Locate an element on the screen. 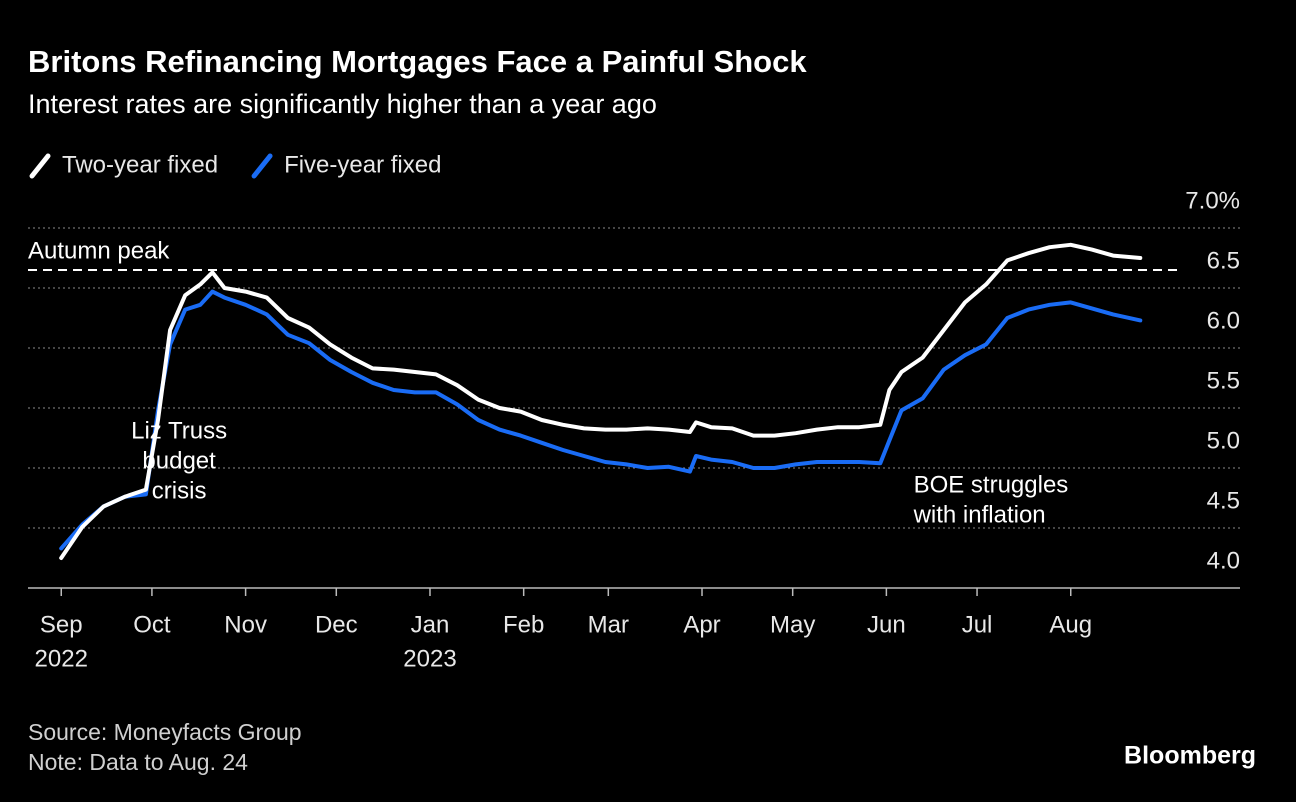 This screenshot has width=1296, height=802. y-tick-label: 5.0 is located at coordinates (1223, 440).